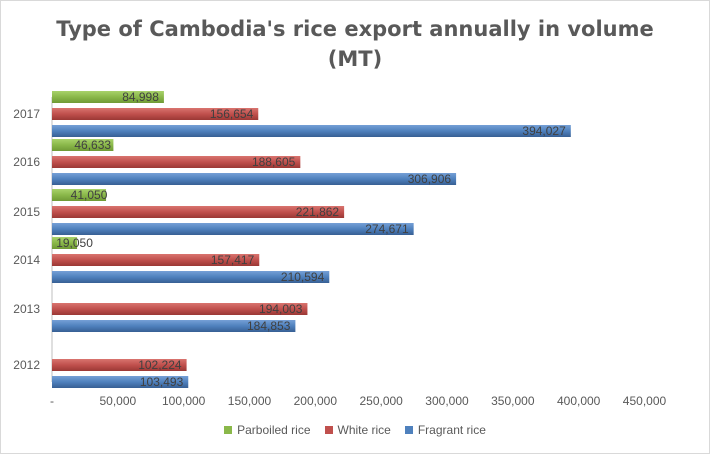 This screenshot has height=454, width=710. What do you see at coordinates (364, 430) in the screenshot?
I see `legend-label: White rice` at bounding box center [364, 430].